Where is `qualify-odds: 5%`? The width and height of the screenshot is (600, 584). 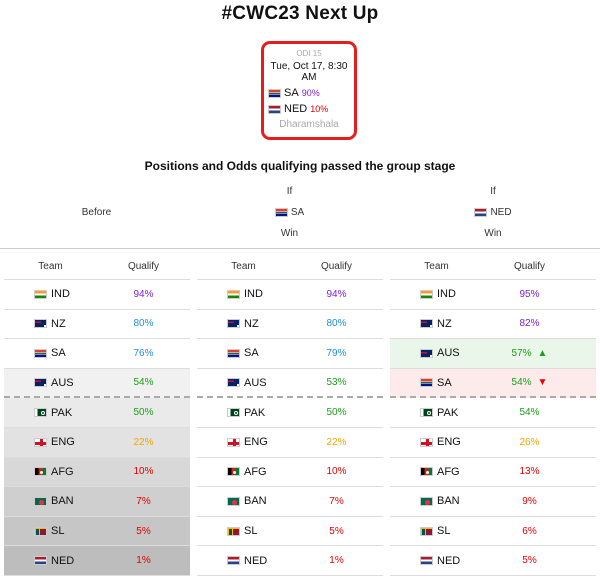 qualify-odds: 5% is located at coordinates (529, 561).